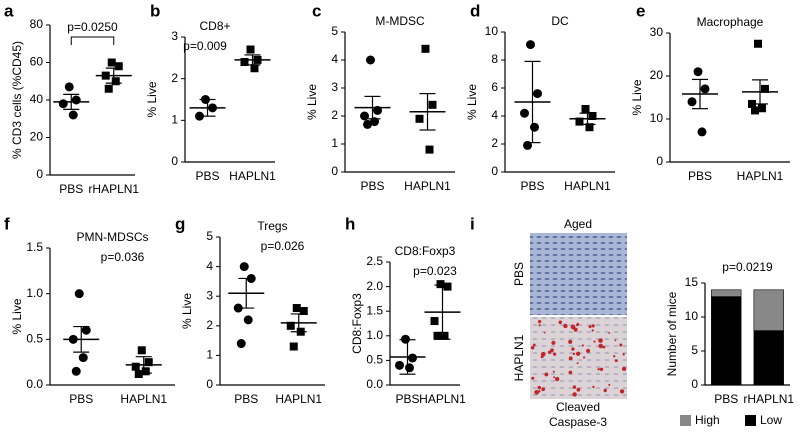 The height and width of the screenshot is (433, 800). I want to click on legend-label: Low, so click(771, 420).